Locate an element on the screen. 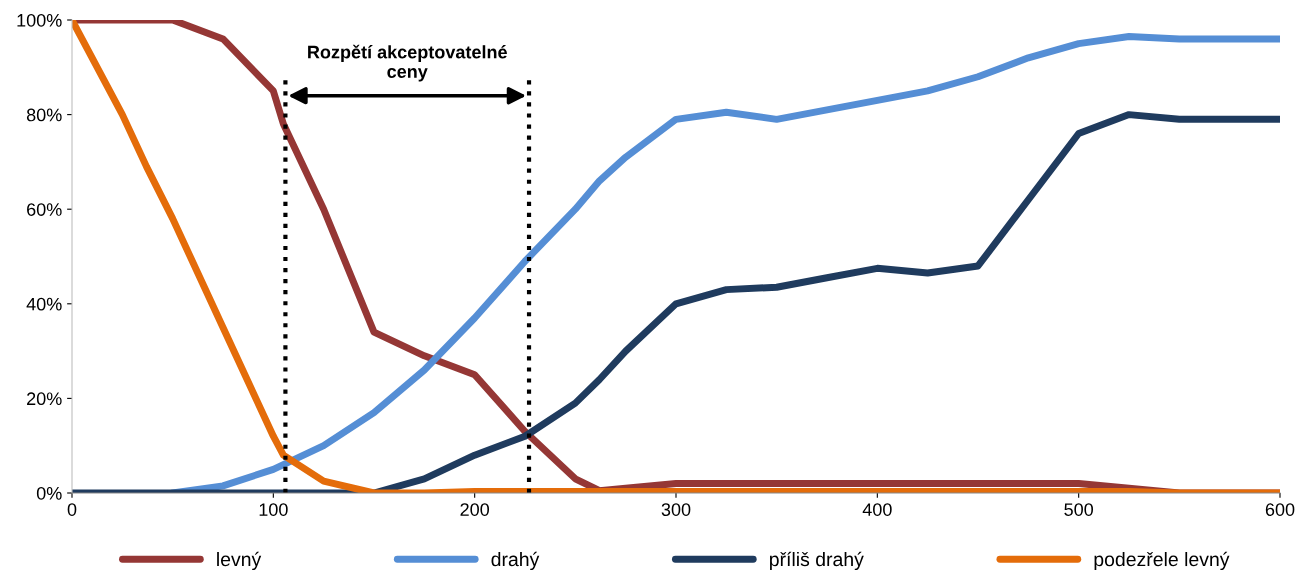 The width and height of the screenshot is (1312, 581). x-tick-label: 300 is located at coordinates (676, 509).